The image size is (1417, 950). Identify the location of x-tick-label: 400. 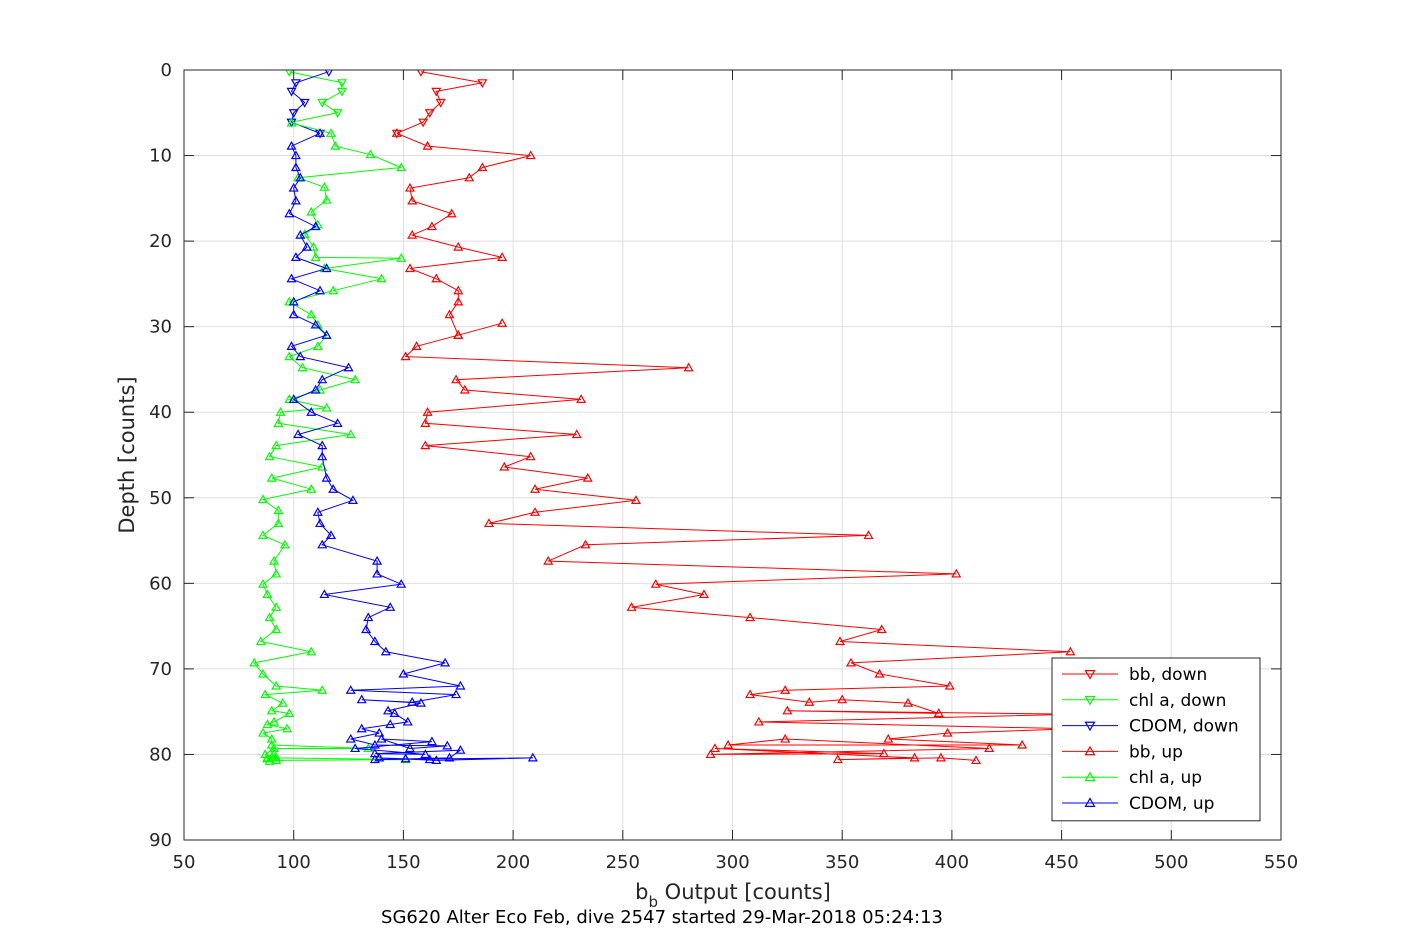
(952, 862).